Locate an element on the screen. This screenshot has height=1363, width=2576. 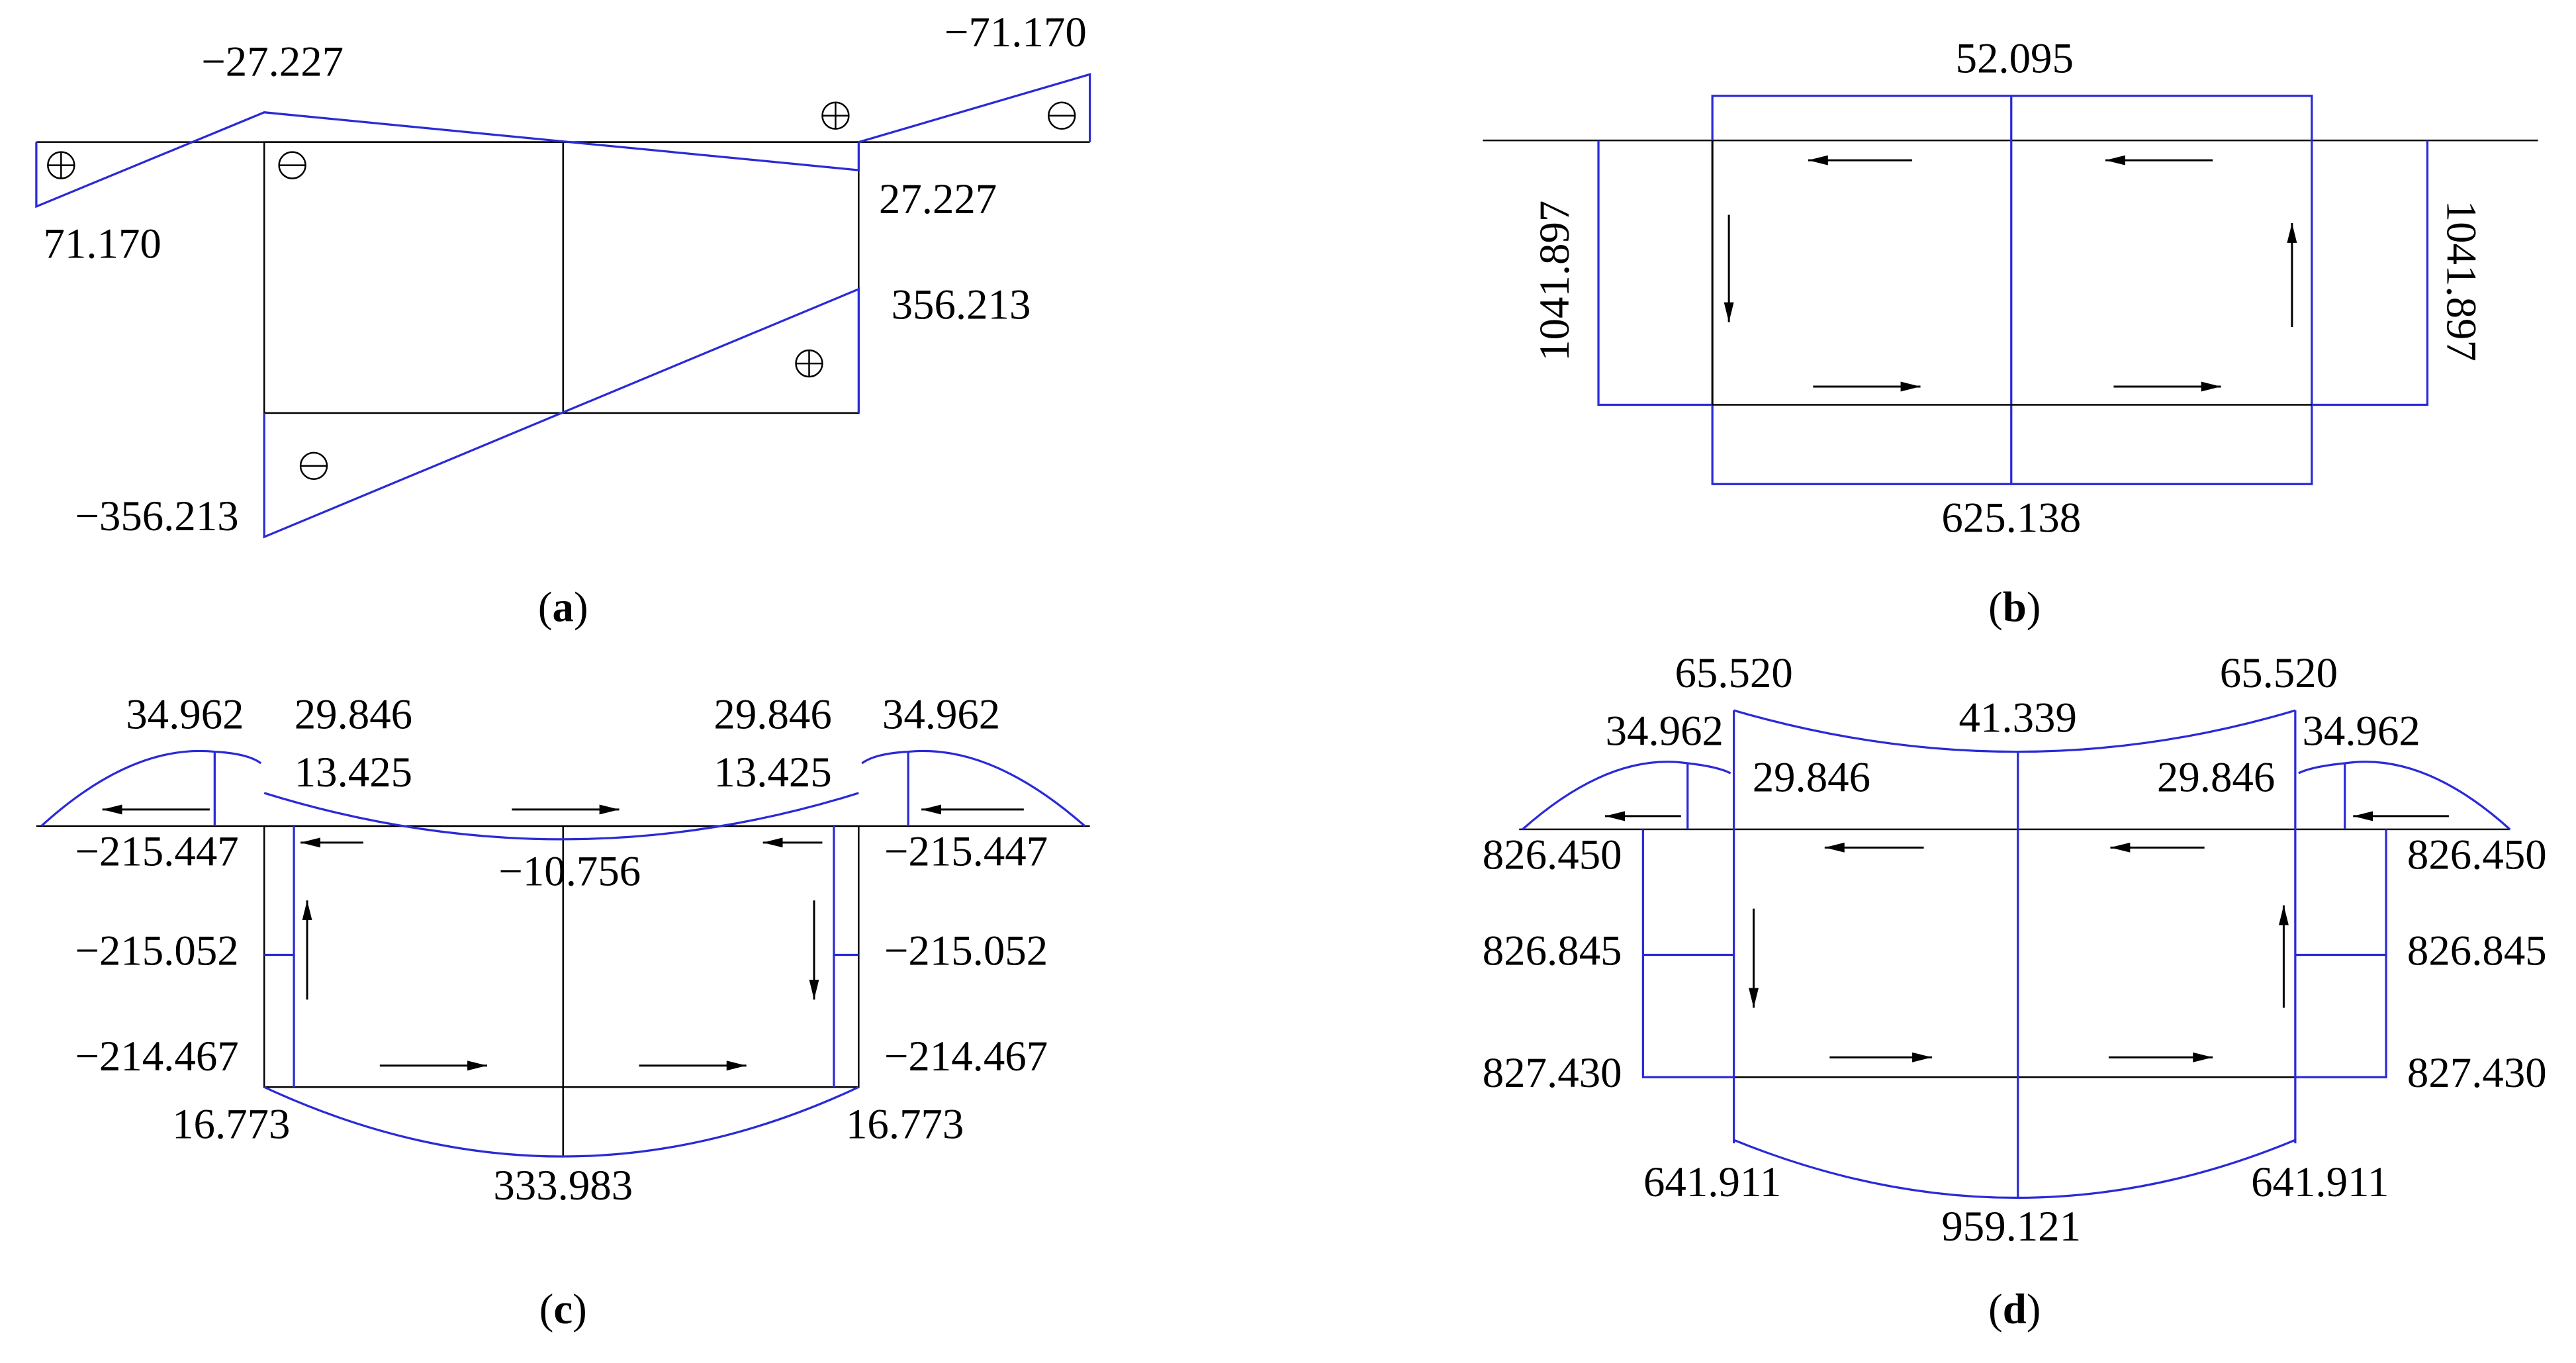
panel-caption: (d) is located at coordinates (2014, 1309).